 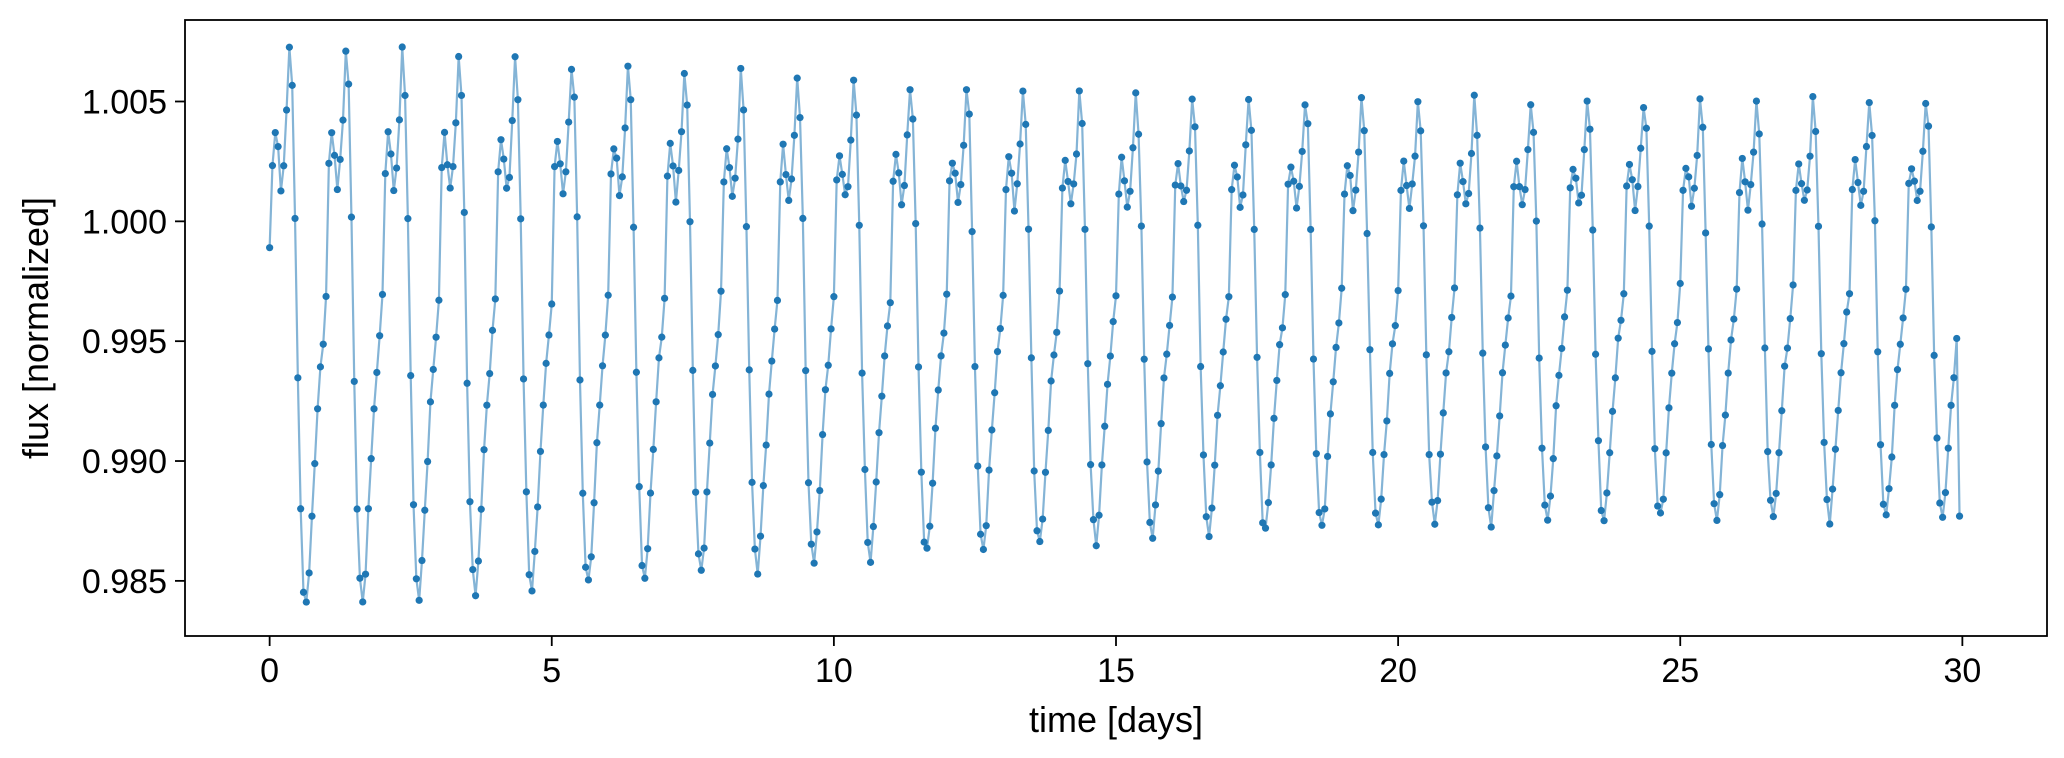 What do you see at coordinates (124, 222) in the screenshot?
I see `y-tick-label: 1.000` at bounding box center [124, 222].